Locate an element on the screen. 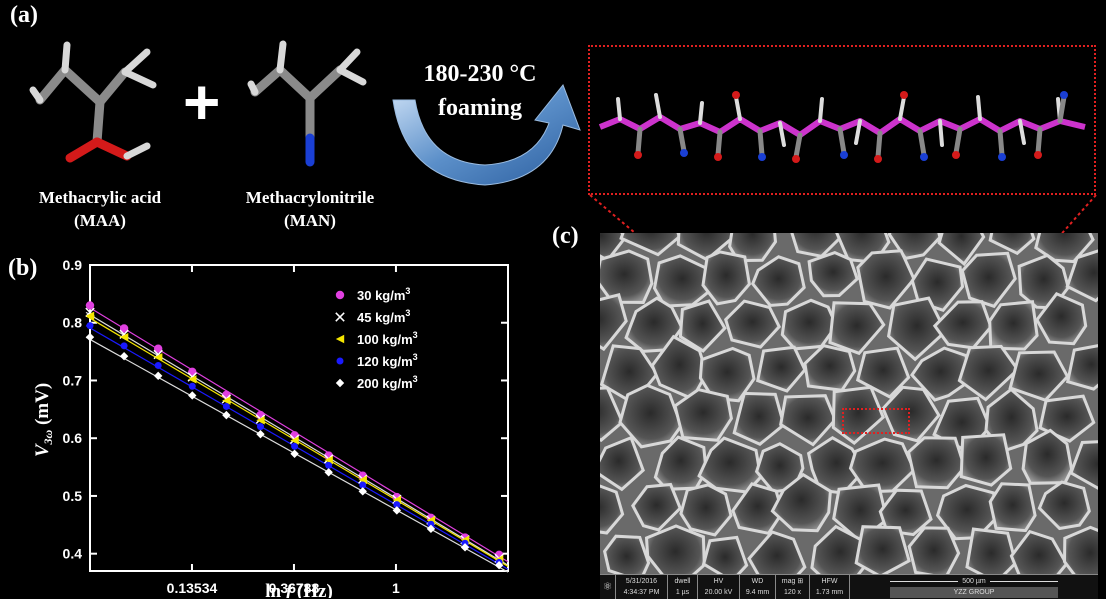 This screenshot has height=599, width=1106. sem-hfw: HFW 1.73 mm is located at coordinates (830, 587).